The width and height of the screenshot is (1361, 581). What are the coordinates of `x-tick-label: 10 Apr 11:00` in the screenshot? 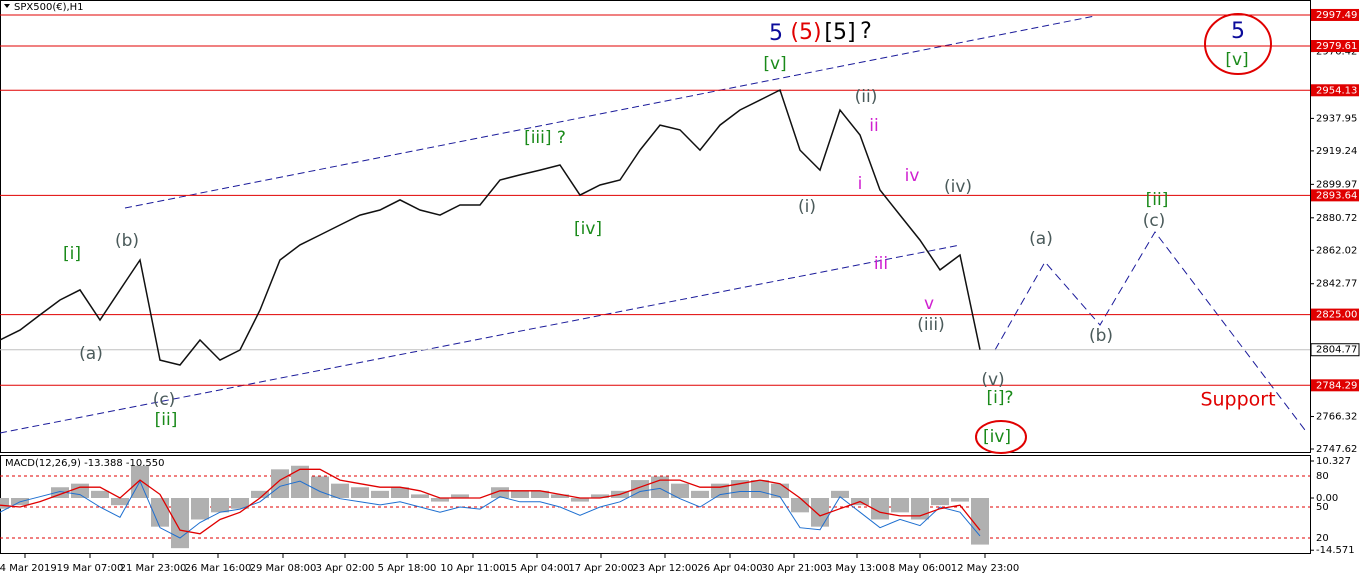 It's located at (472, 568).